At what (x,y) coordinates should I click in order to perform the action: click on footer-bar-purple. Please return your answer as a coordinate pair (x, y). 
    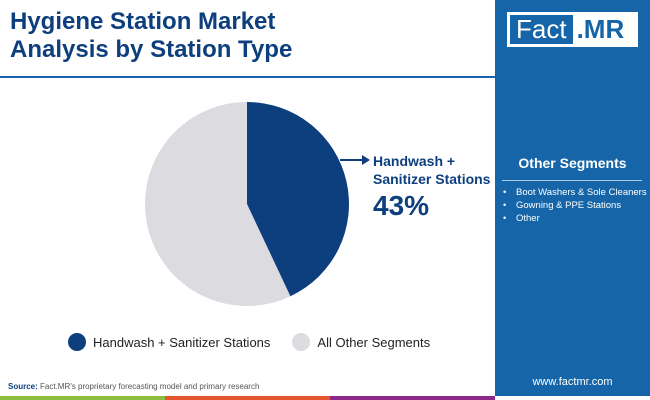
    Looking at the image, I should click on (412, 398).